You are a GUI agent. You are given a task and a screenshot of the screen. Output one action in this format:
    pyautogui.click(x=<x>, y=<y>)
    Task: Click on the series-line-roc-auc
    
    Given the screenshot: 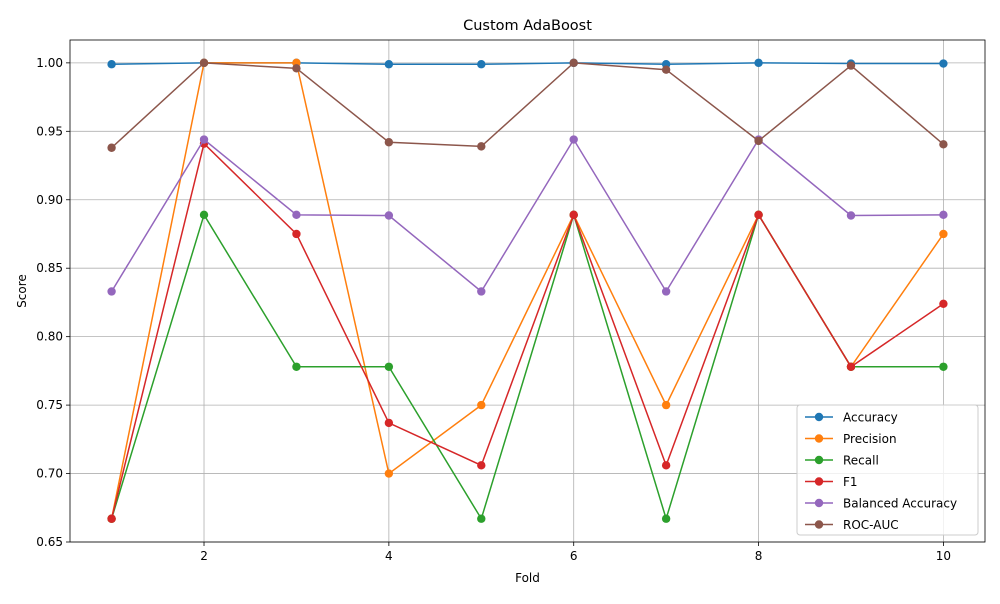 What is the action you would take?
    pyautogui.click(x=527, y=105)
    